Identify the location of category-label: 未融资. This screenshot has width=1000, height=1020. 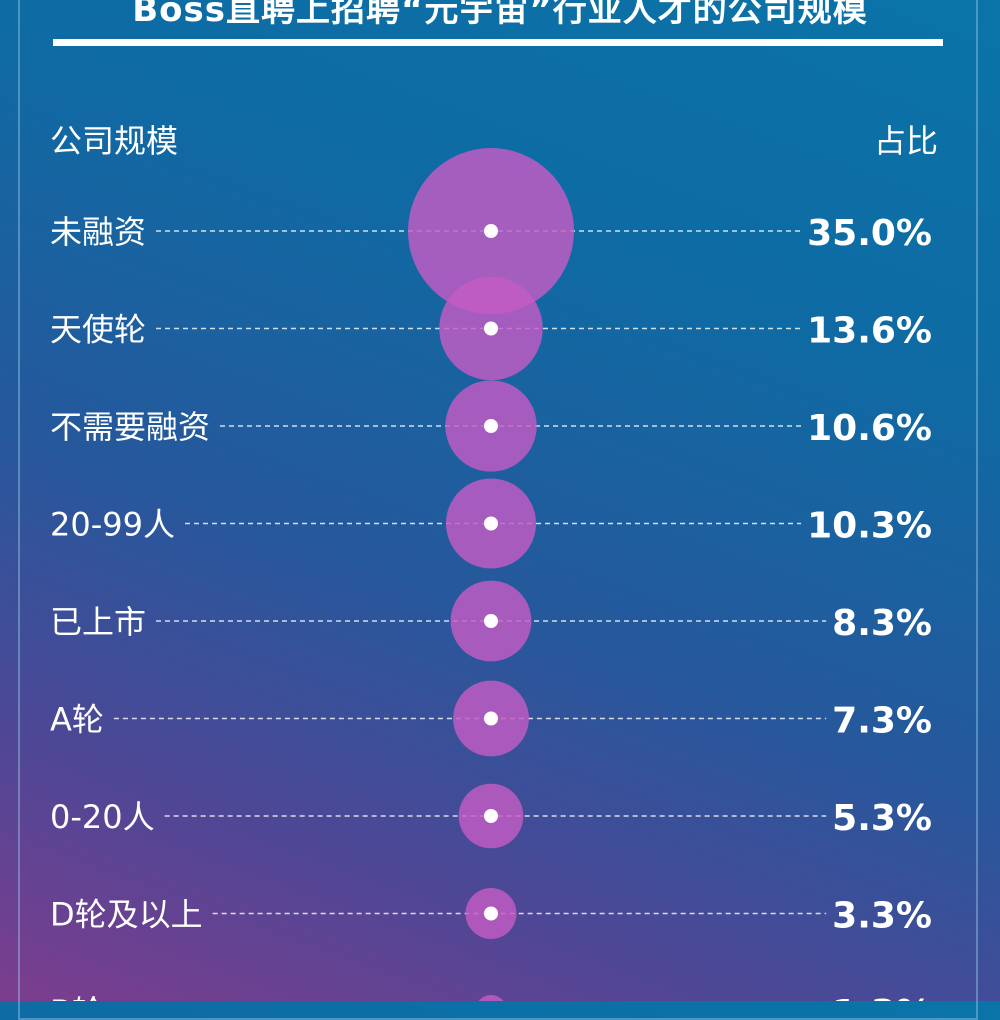
(98, 232).